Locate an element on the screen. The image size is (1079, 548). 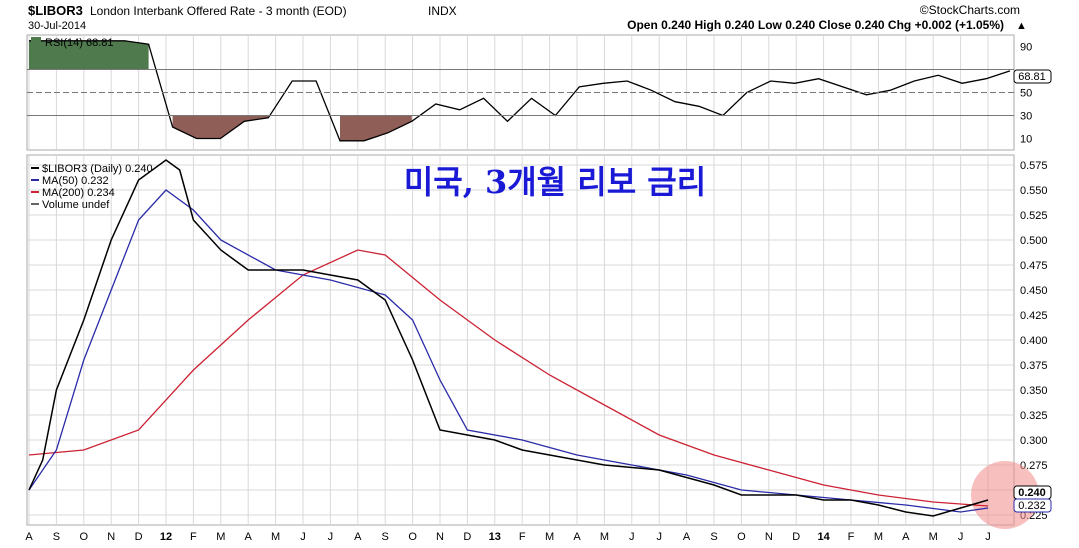
rsi-value-tag: 68.81 is located at coordinates (1032, 76).